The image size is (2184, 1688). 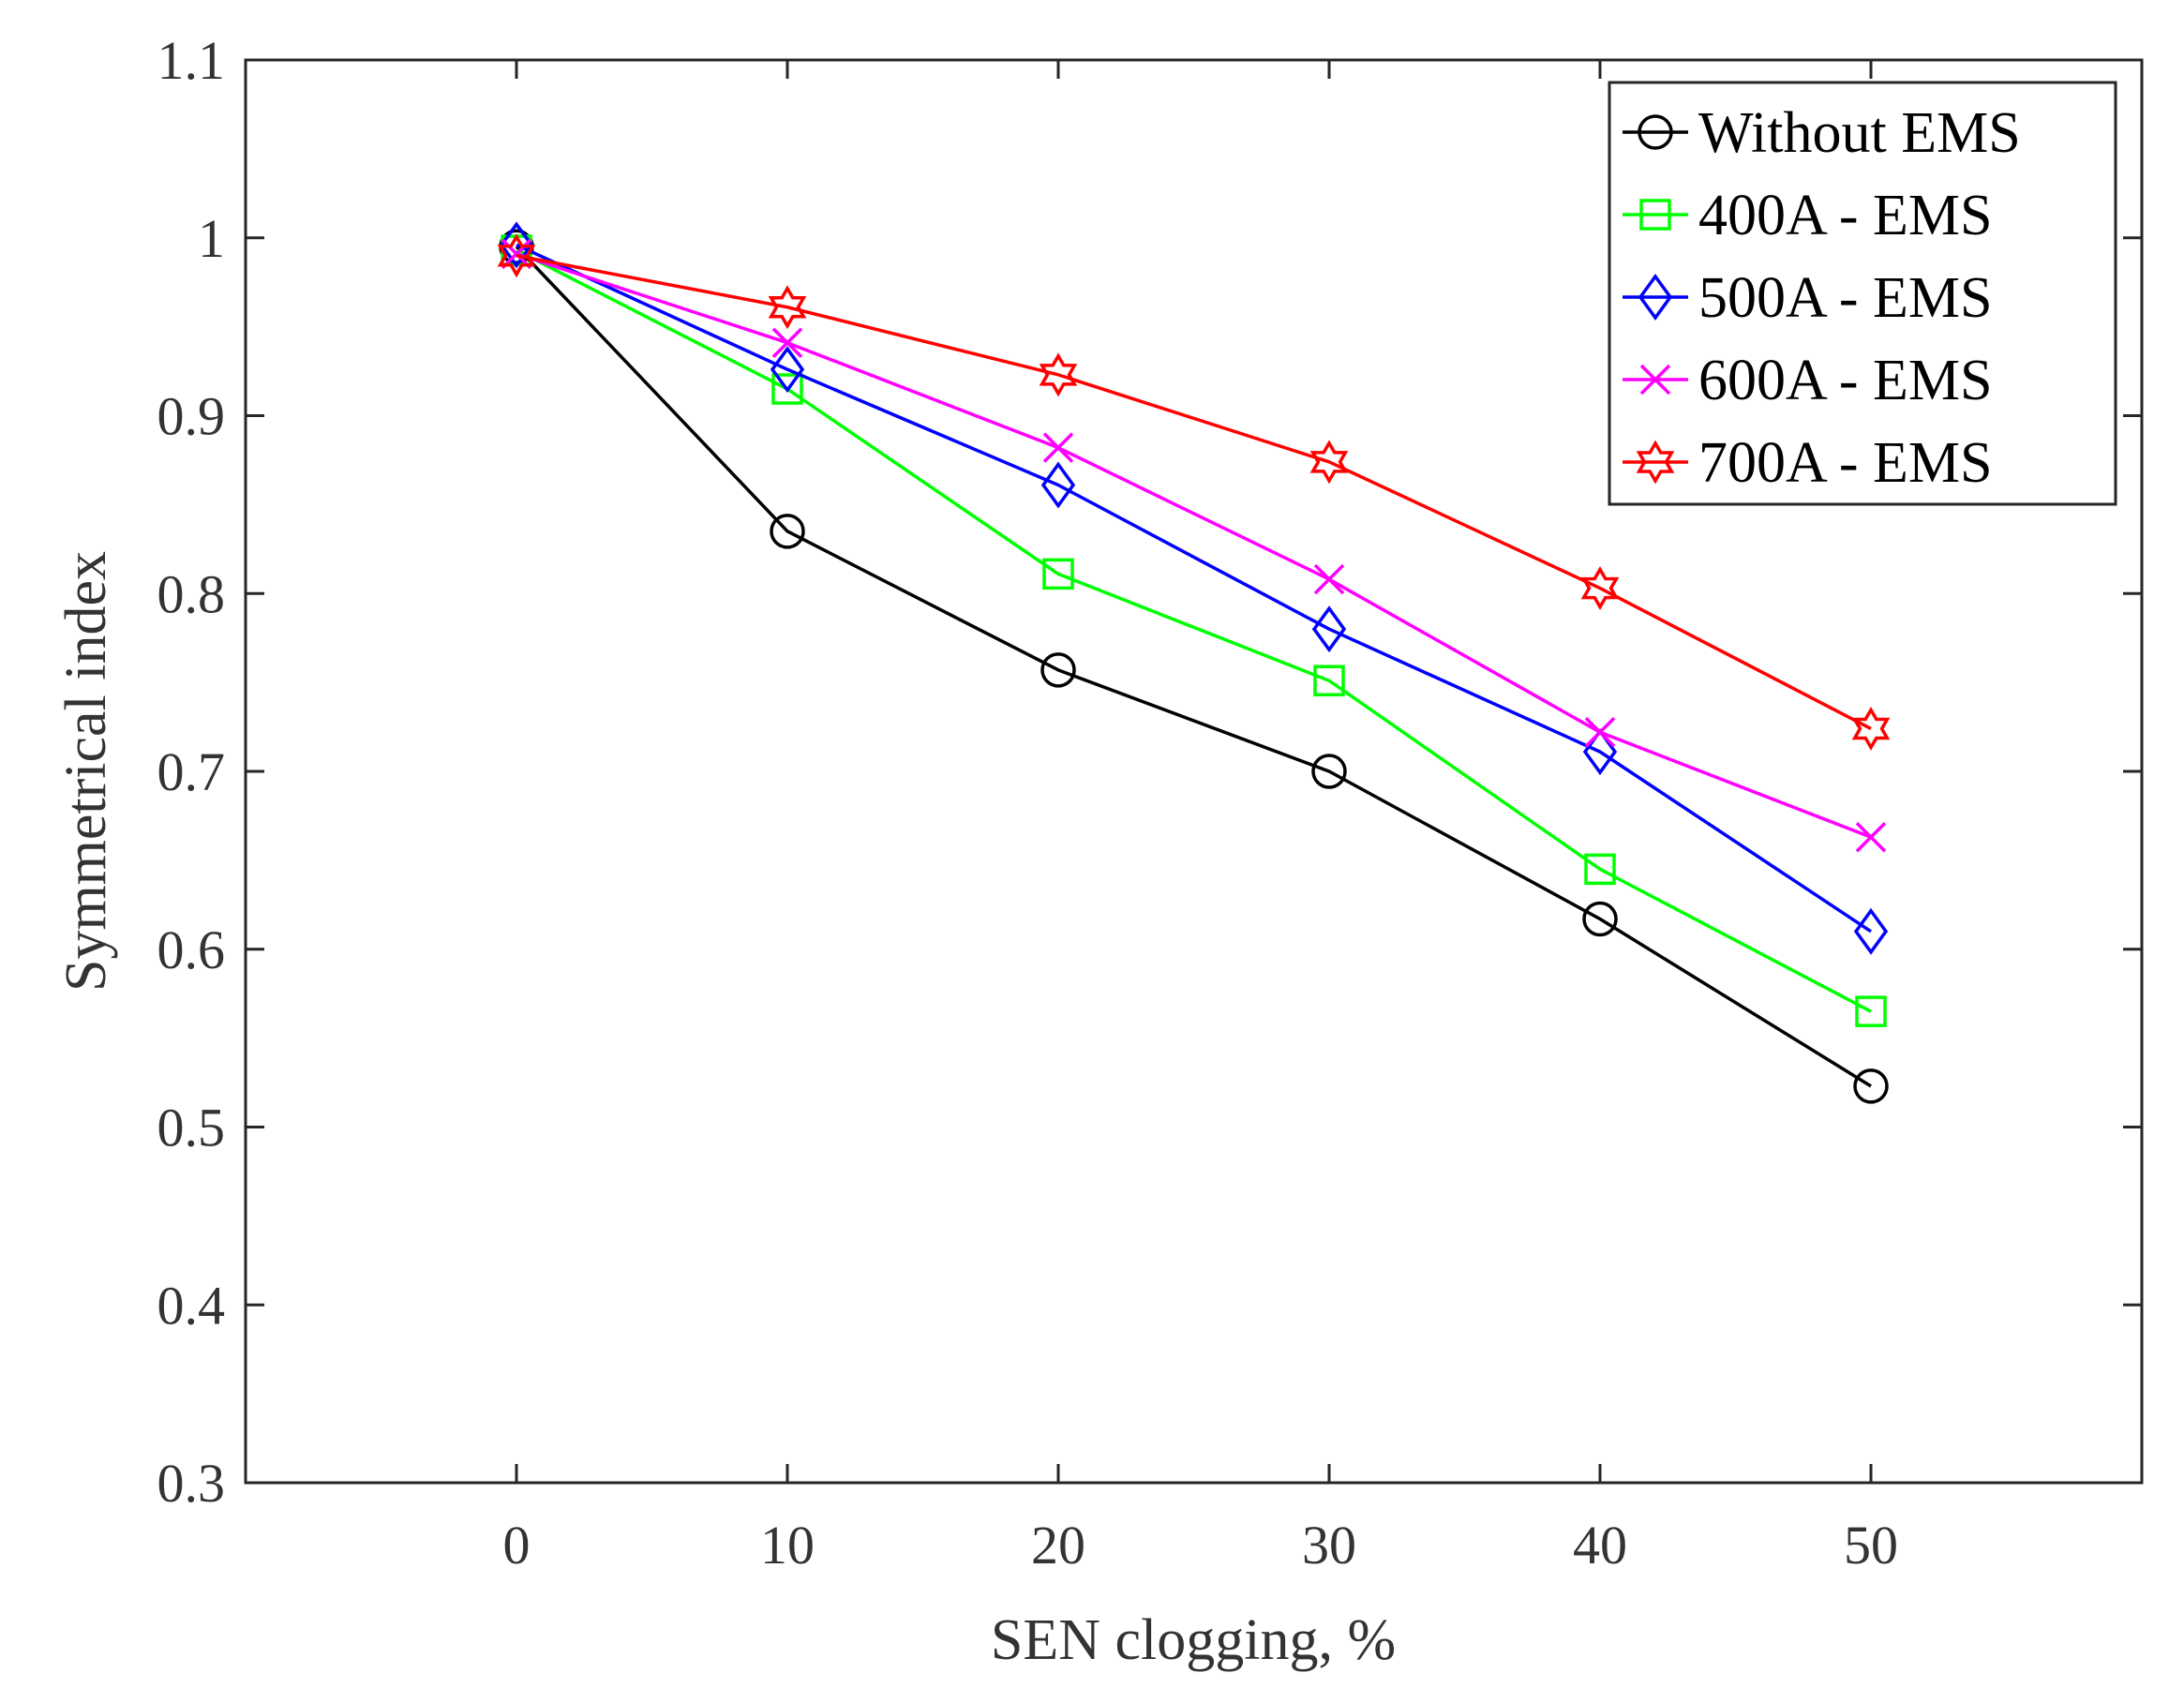 What do you see at coordinates (1655, 462) in the screenshot?
I see `legend-marker-700a-ems` at bounding box center [1655, 462].